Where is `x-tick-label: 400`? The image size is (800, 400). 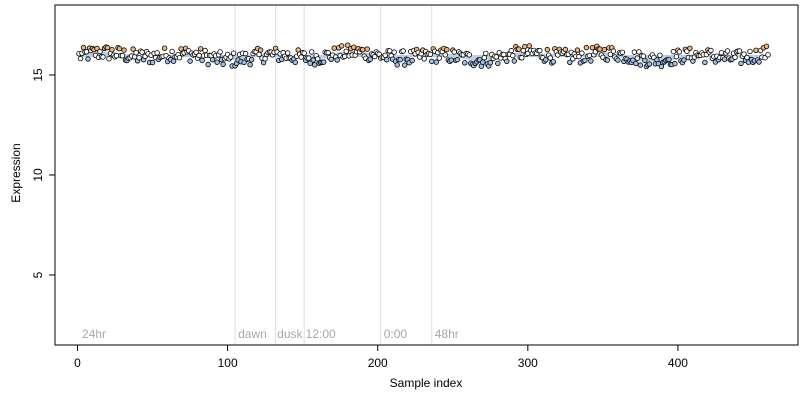
x-tick-label: 400 is located at coordinates (678, 363).